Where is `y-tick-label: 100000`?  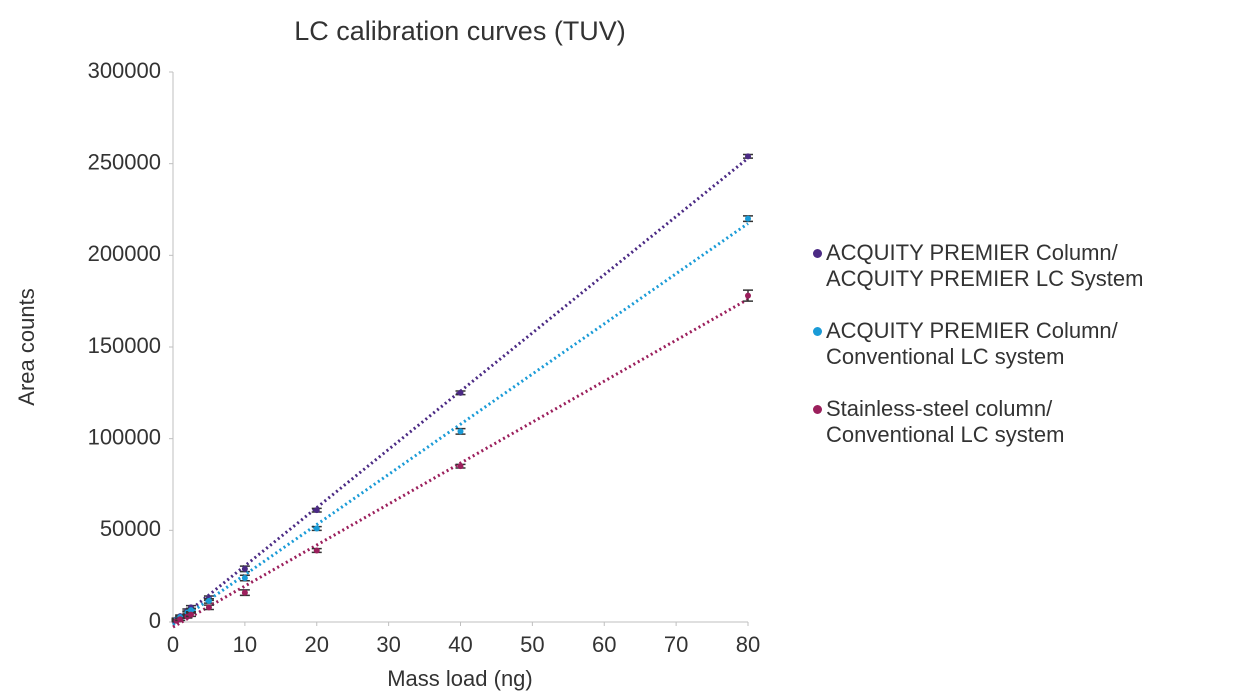
y-tick-label: 100000 is located at coordinates (124, 436).